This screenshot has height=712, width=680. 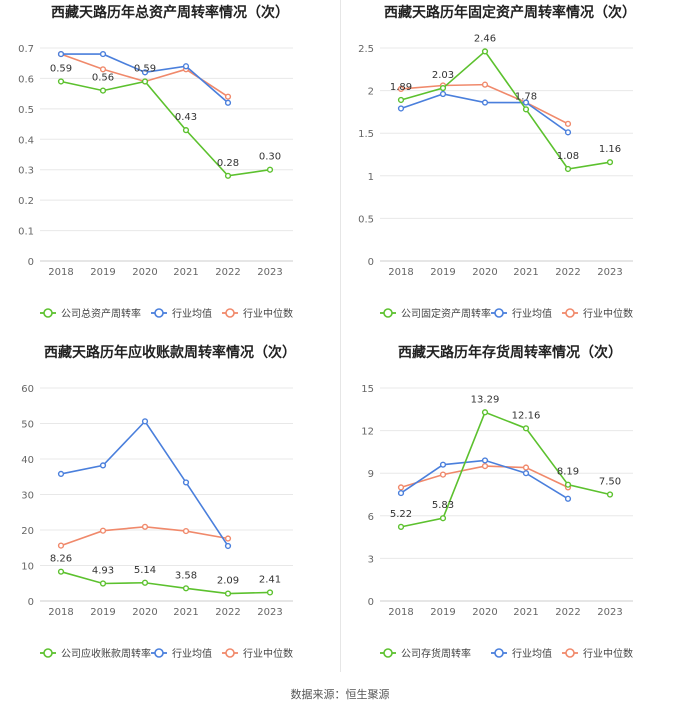 What do you see at coordinates (366, 49) in the screenshot?
I see `y-tick-label: 2.5` at bounding box center [366, 49].